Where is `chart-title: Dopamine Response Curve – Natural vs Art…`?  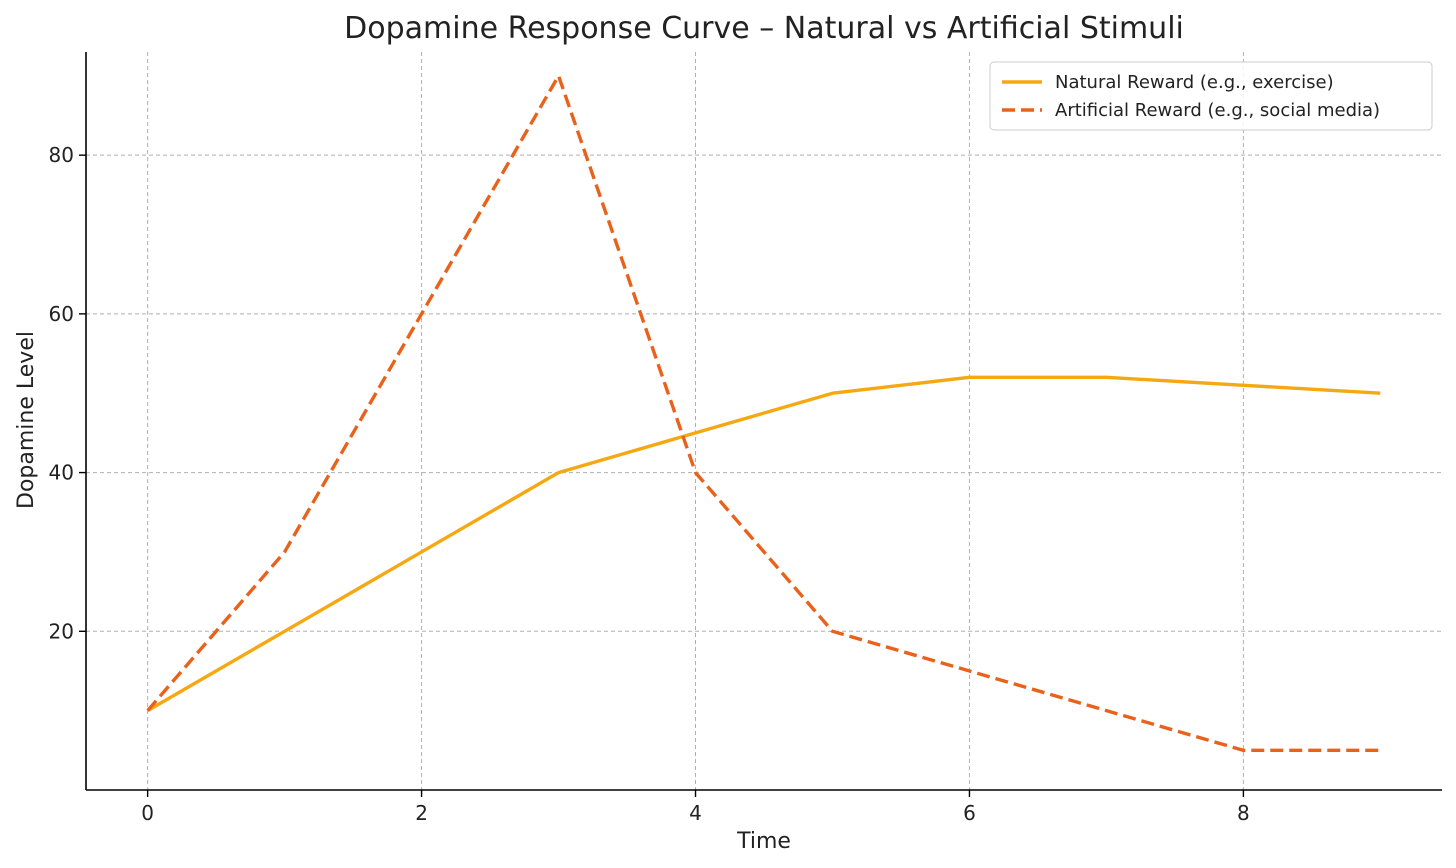
chart-title: Dopamine Response Curve – Natural vs Art… is located at coordinates (764, 28).